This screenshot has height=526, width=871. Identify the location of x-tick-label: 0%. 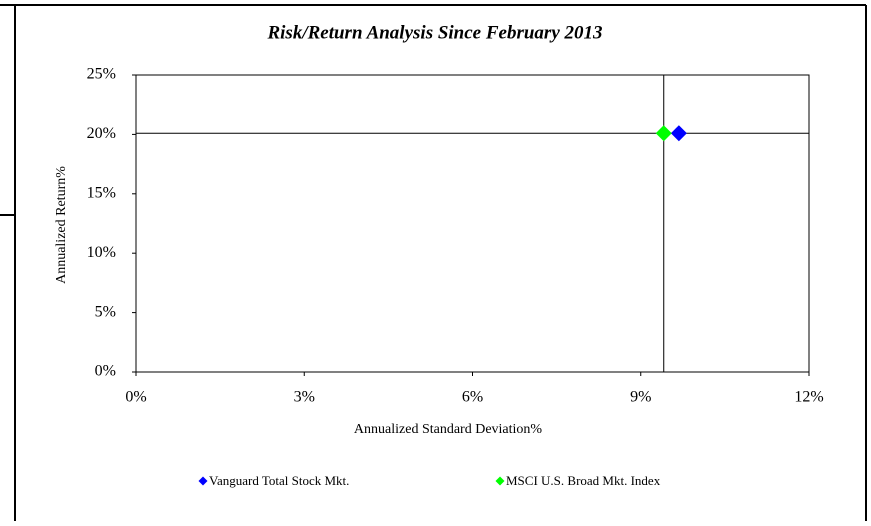
(135, 397).